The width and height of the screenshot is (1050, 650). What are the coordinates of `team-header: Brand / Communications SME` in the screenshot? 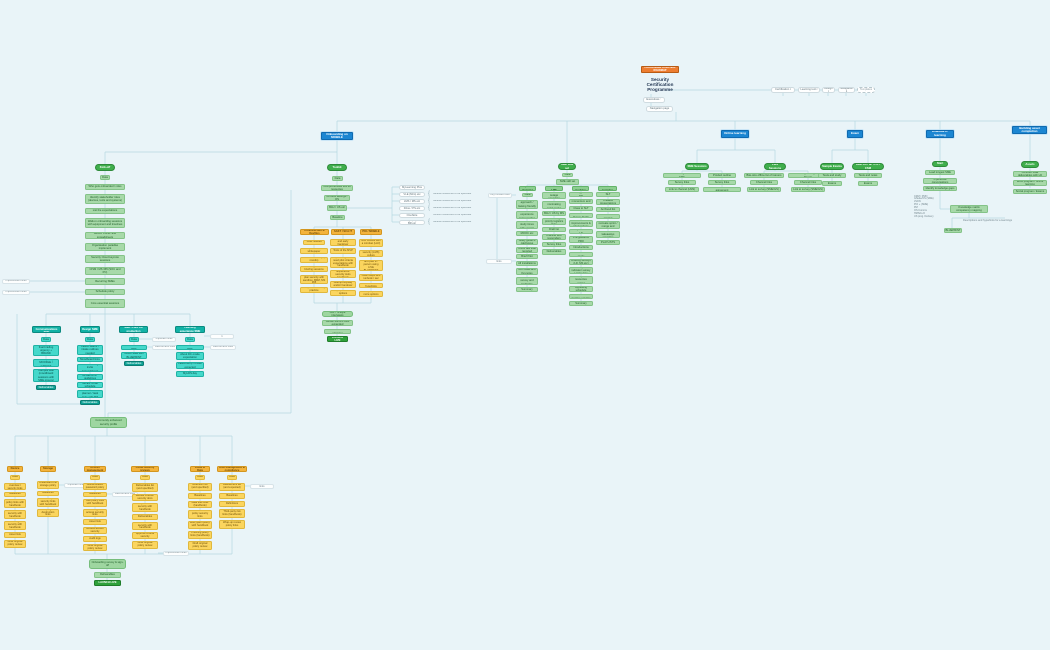 It's located at (46, 329).